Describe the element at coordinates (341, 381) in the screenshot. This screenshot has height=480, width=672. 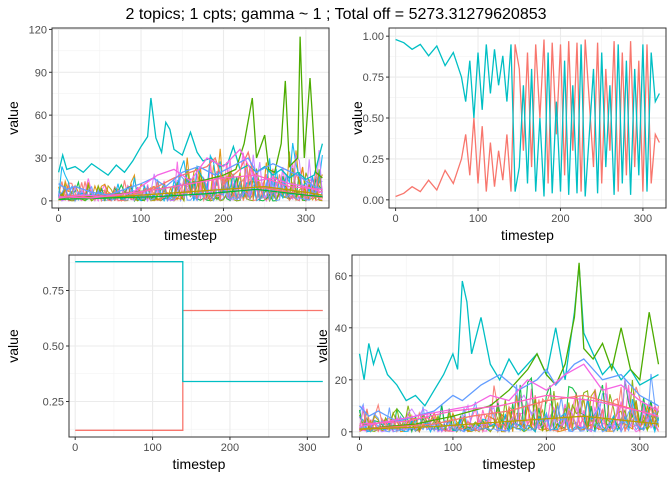
I see `y-tick-label: 20` at that location.